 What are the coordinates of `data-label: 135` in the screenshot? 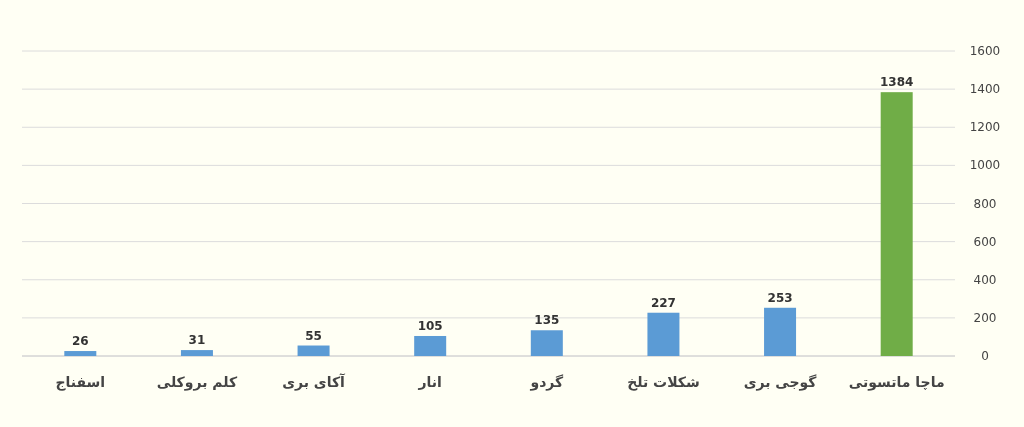 It's located at (547, 320).